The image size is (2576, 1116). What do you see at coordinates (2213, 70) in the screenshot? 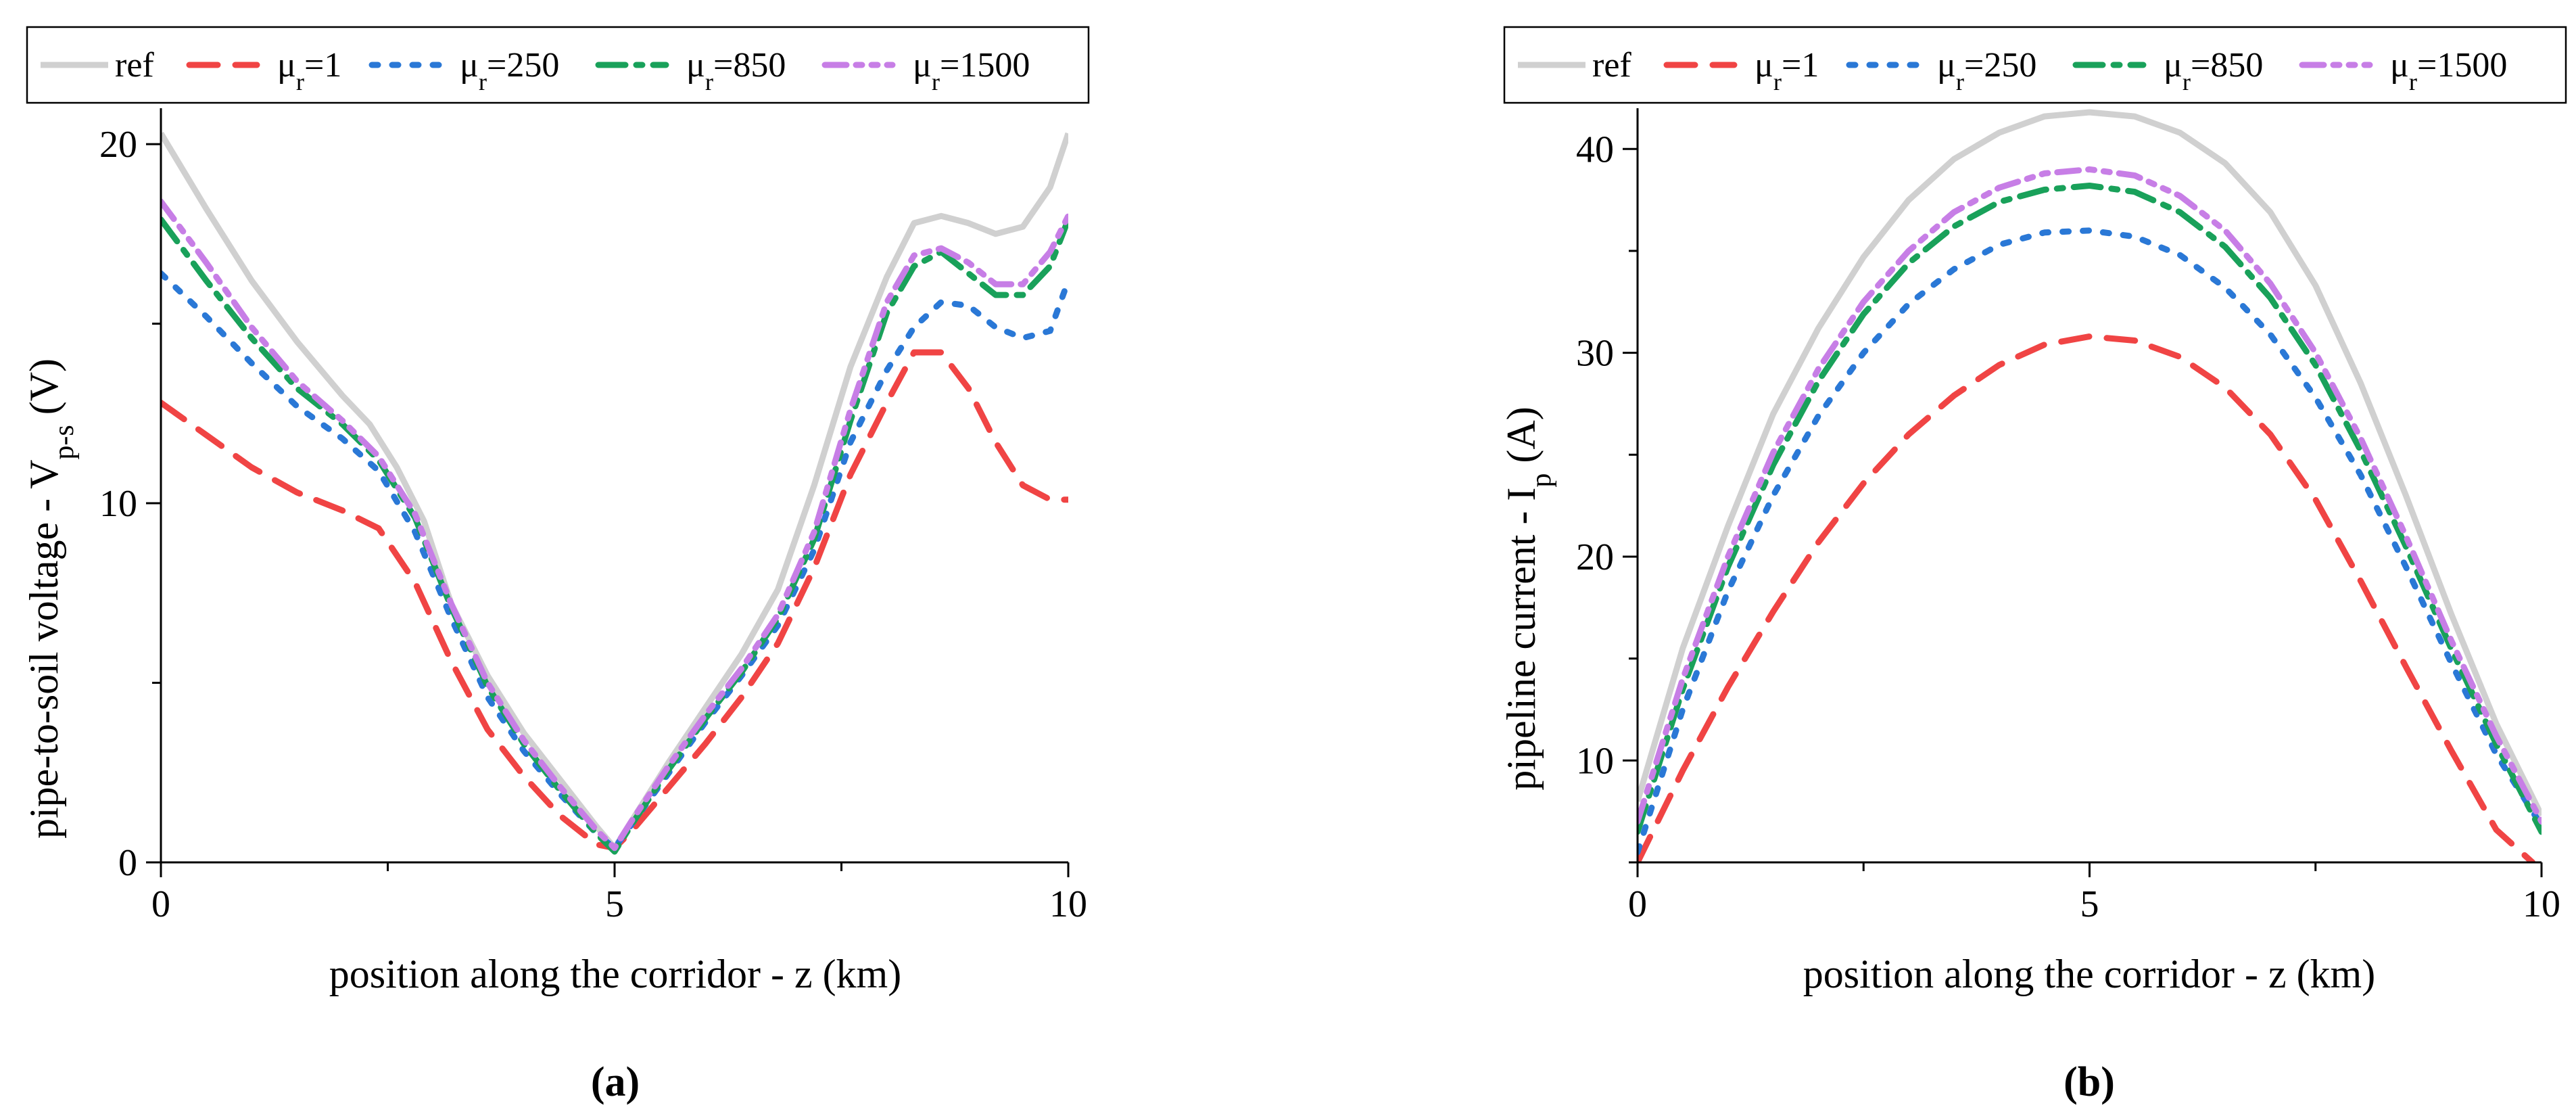
I see `legend-b-mu850-label: μr=850` at bounding box center [2213, 70].